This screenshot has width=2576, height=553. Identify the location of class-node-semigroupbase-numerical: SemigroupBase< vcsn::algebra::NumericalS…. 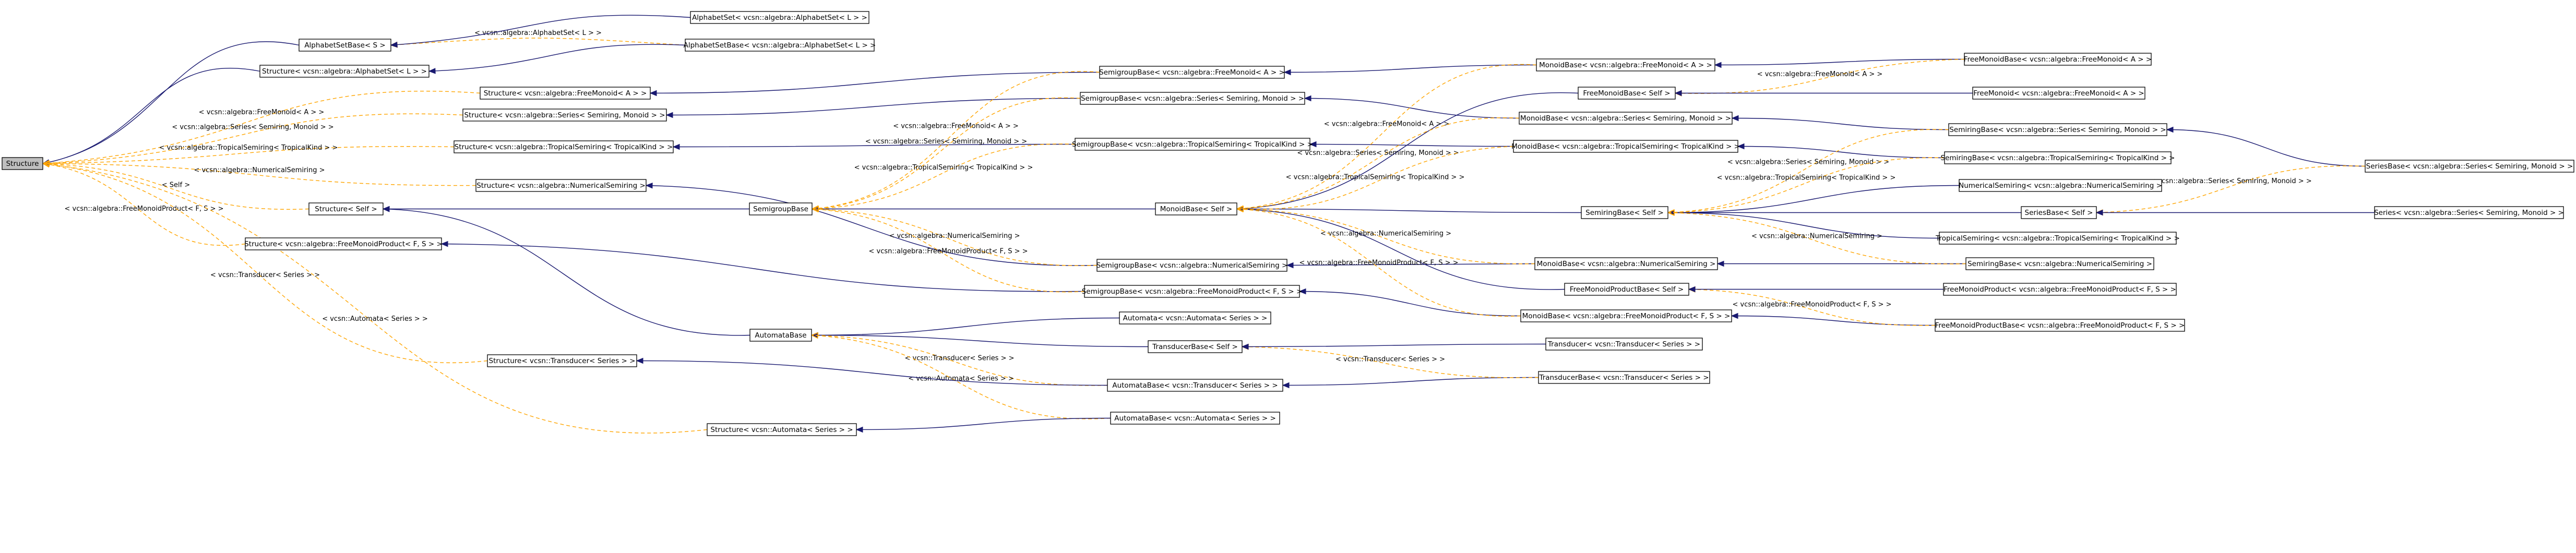
(1192, 266).